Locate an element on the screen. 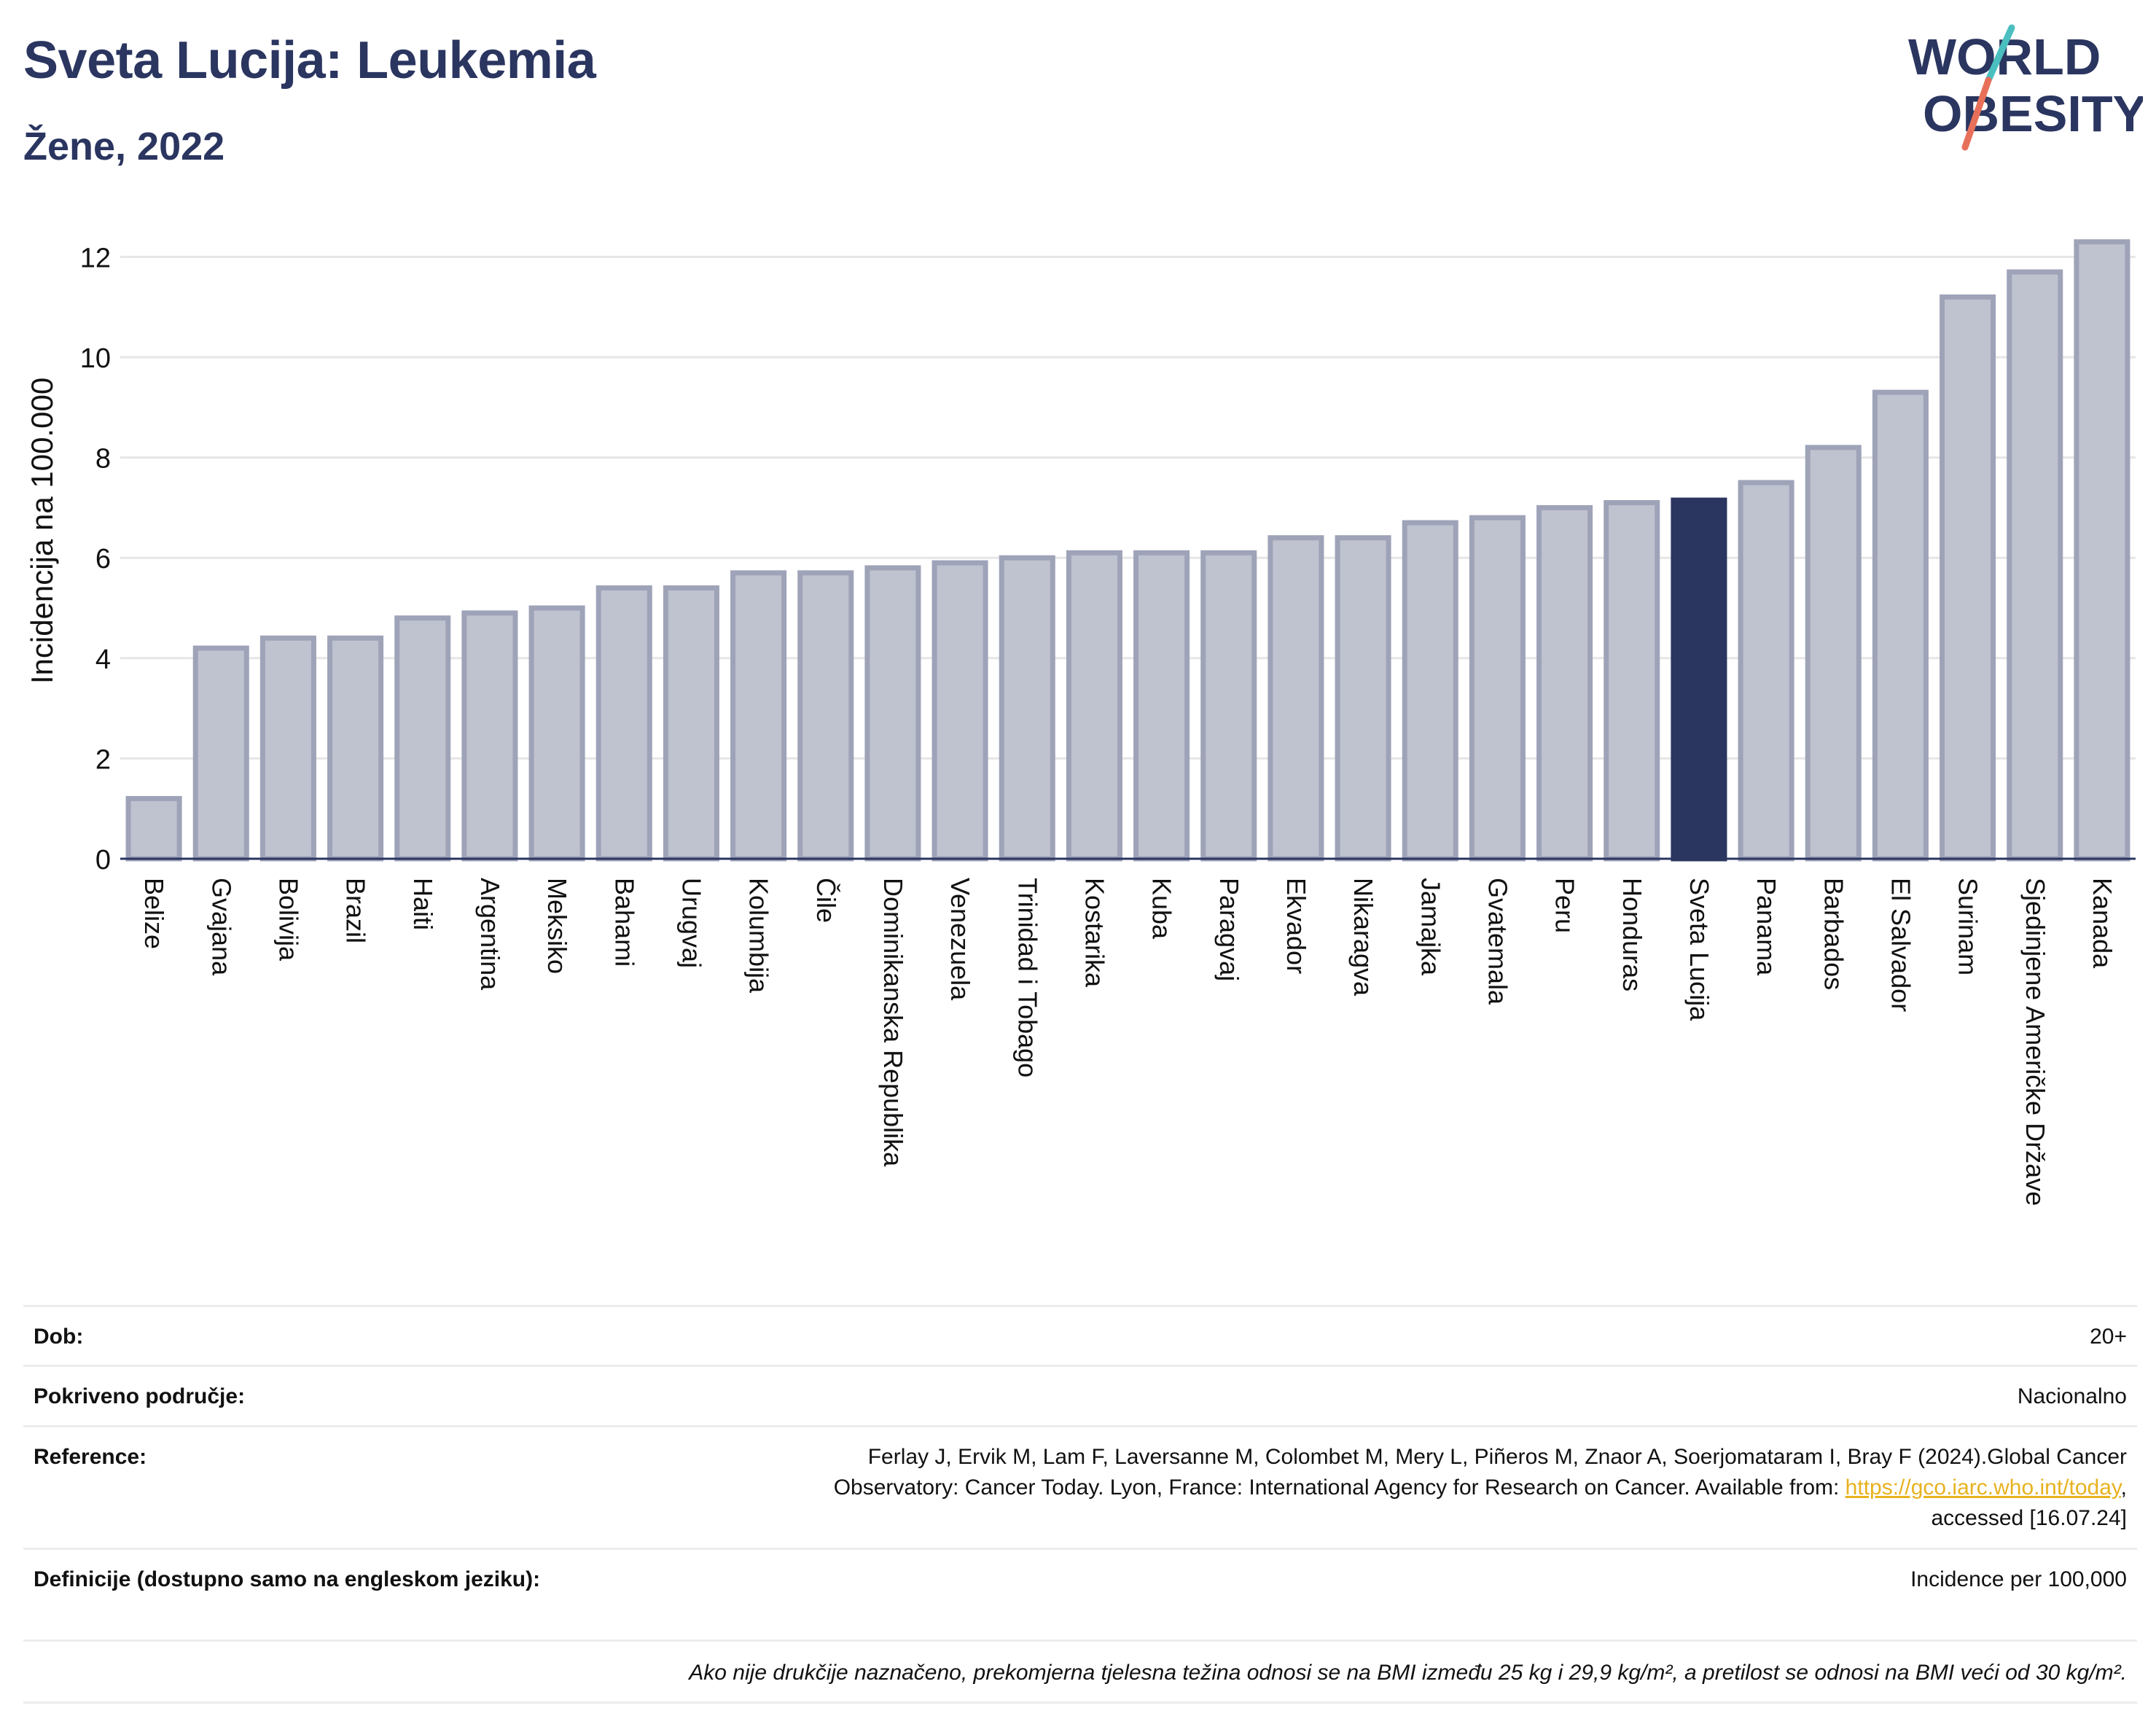  x-tick-label: Belize is located at coordinates (154, 914).